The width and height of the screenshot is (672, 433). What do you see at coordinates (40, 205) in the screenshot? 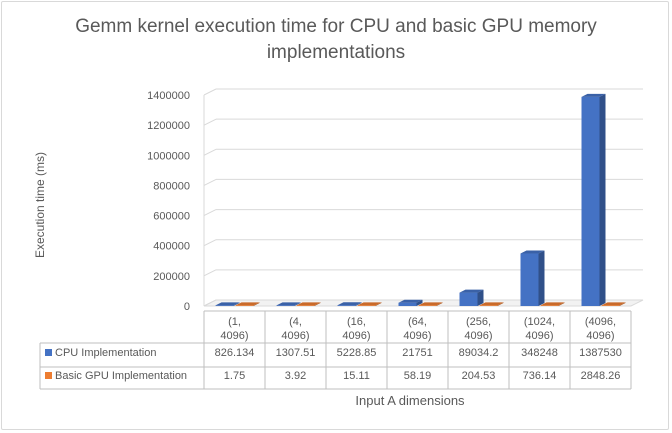
I see `y-axis-label: Execution time (ms)` at bounding box center [40, 205].